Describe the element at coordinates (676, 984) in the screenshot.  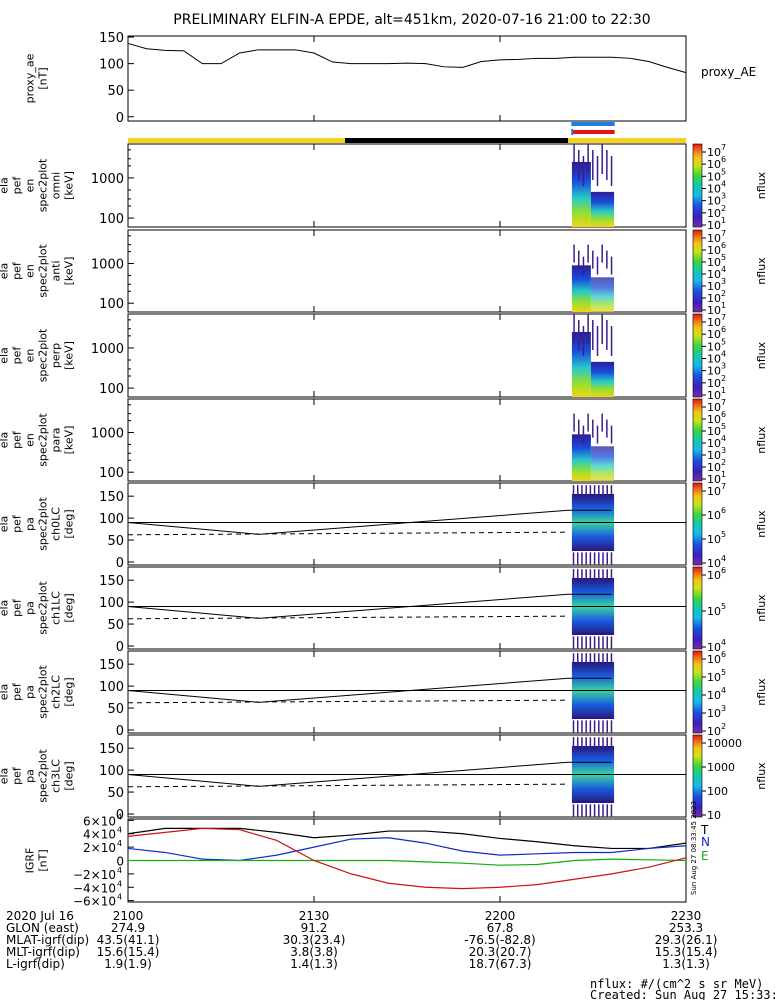
I see `footer-units: nflux: #/(cm^2 s sr MeV)` at that location.